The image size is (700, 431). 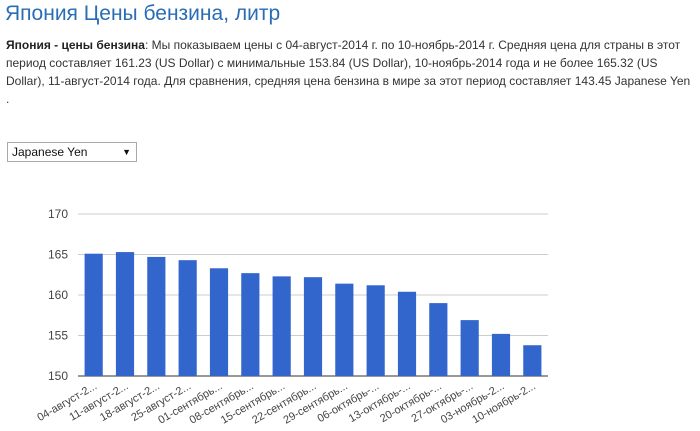 What do you see at coordinates (58, 376) in the screenshot?
I see `y-tick-label: 150` at bounding box center [58, 376].